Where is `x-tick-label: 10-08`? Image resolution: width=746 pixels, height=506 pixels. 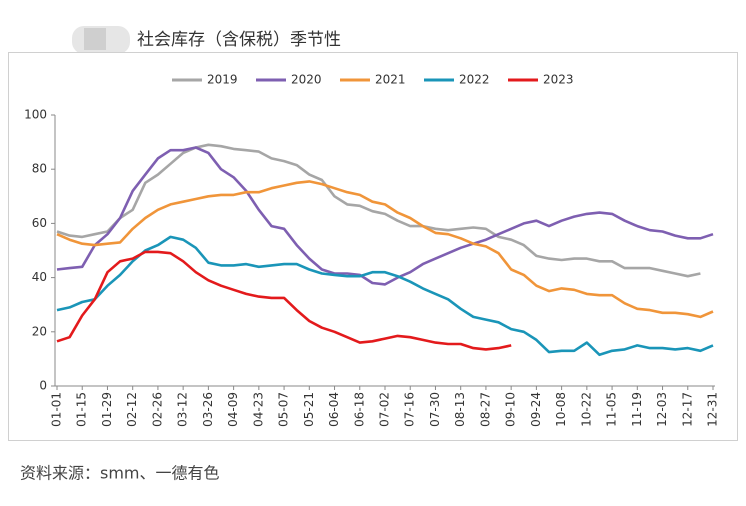
x-tick-label: 10-08 is located at coordinates (561, 409).